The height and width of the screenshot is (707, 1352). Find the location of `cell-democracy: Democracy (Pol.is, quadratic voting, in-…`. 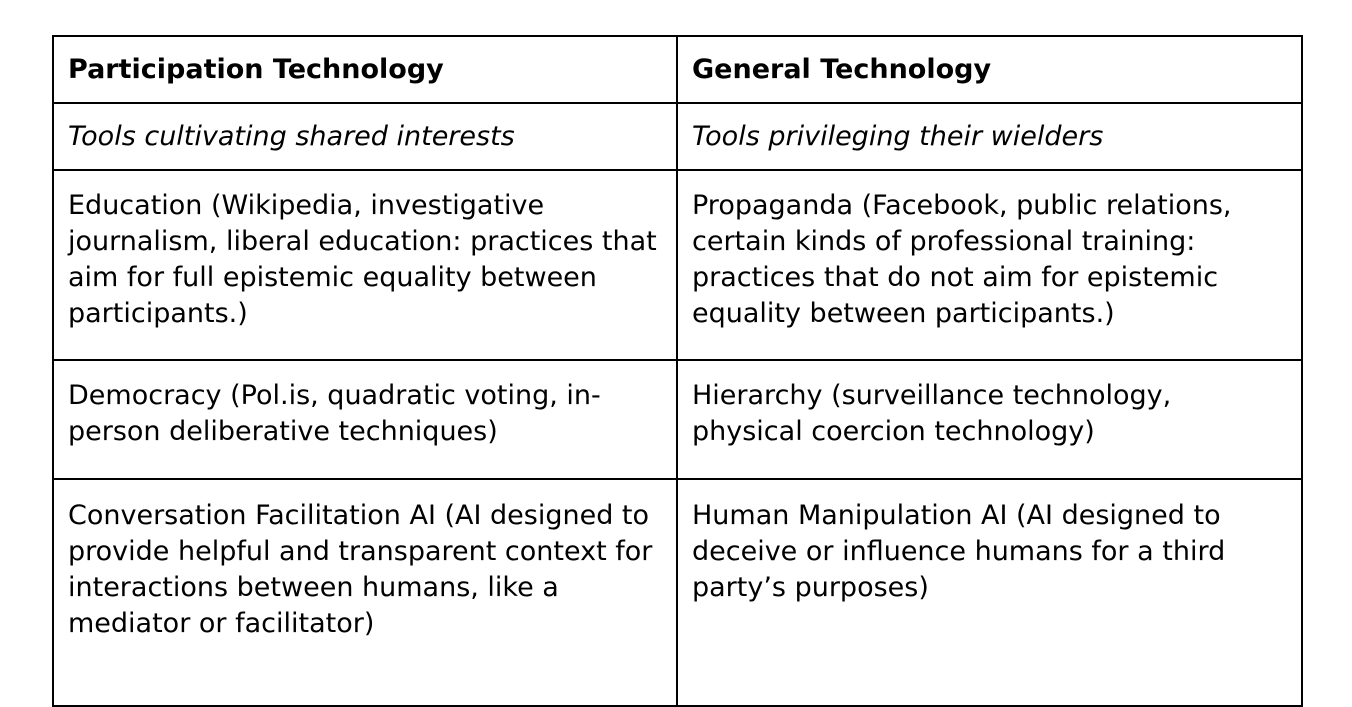

cell-democracy: Democracy (Pol.is, quadratic voting, in-… is located at coordinates (365, 419).